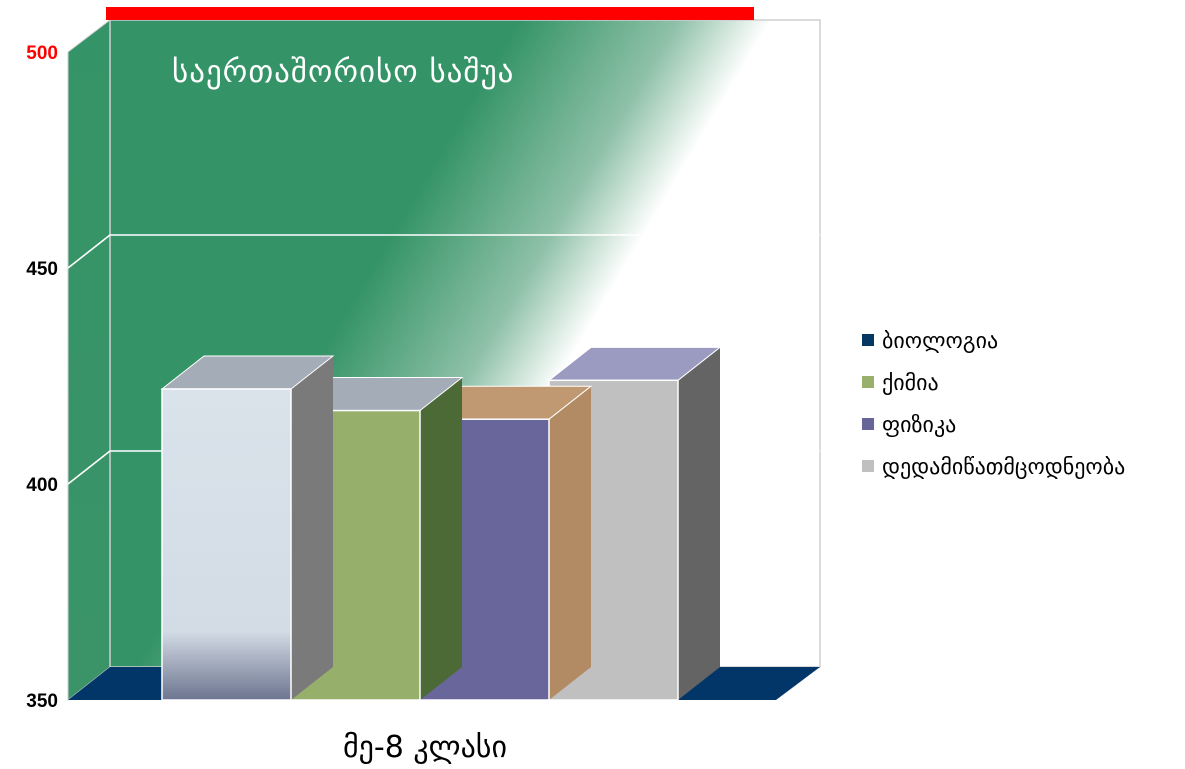  What do you see at coordinates (343, 72) in the screenshot?
I see `chart-title: საერთაშორისო საშუა` at bounding box center [343, 72].